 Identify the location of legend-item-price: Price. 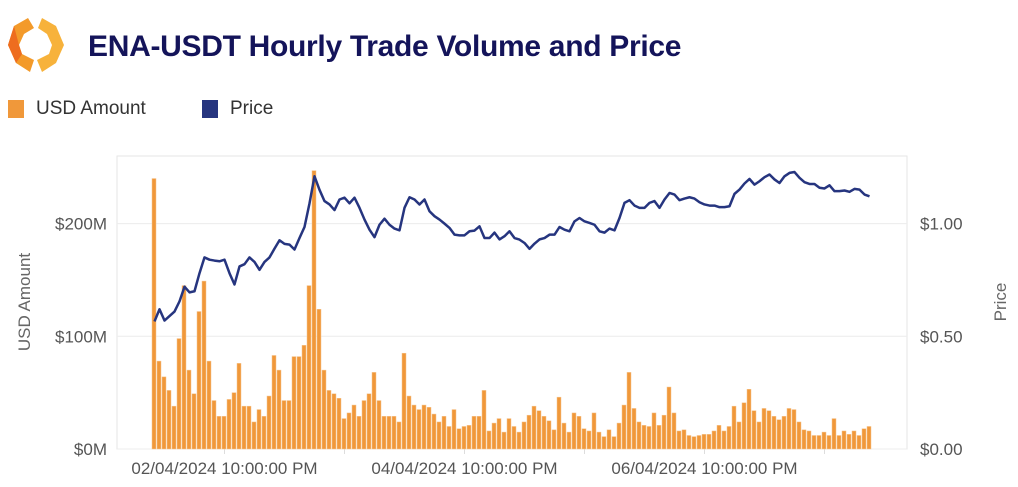
(237, 109).